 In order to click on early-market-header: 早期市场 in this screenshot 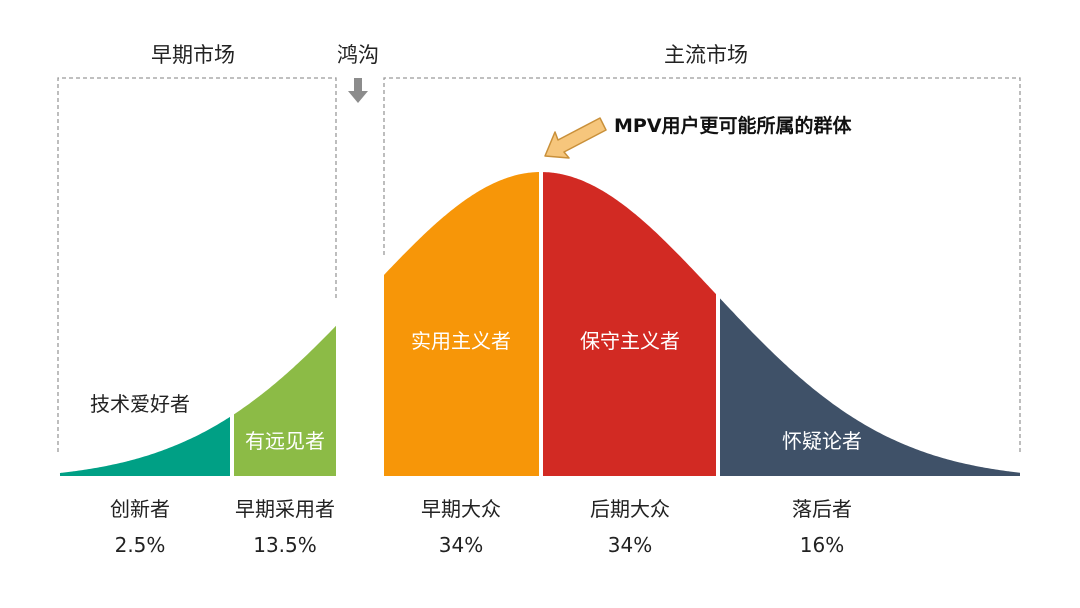, I will do `click(193, 55)`.